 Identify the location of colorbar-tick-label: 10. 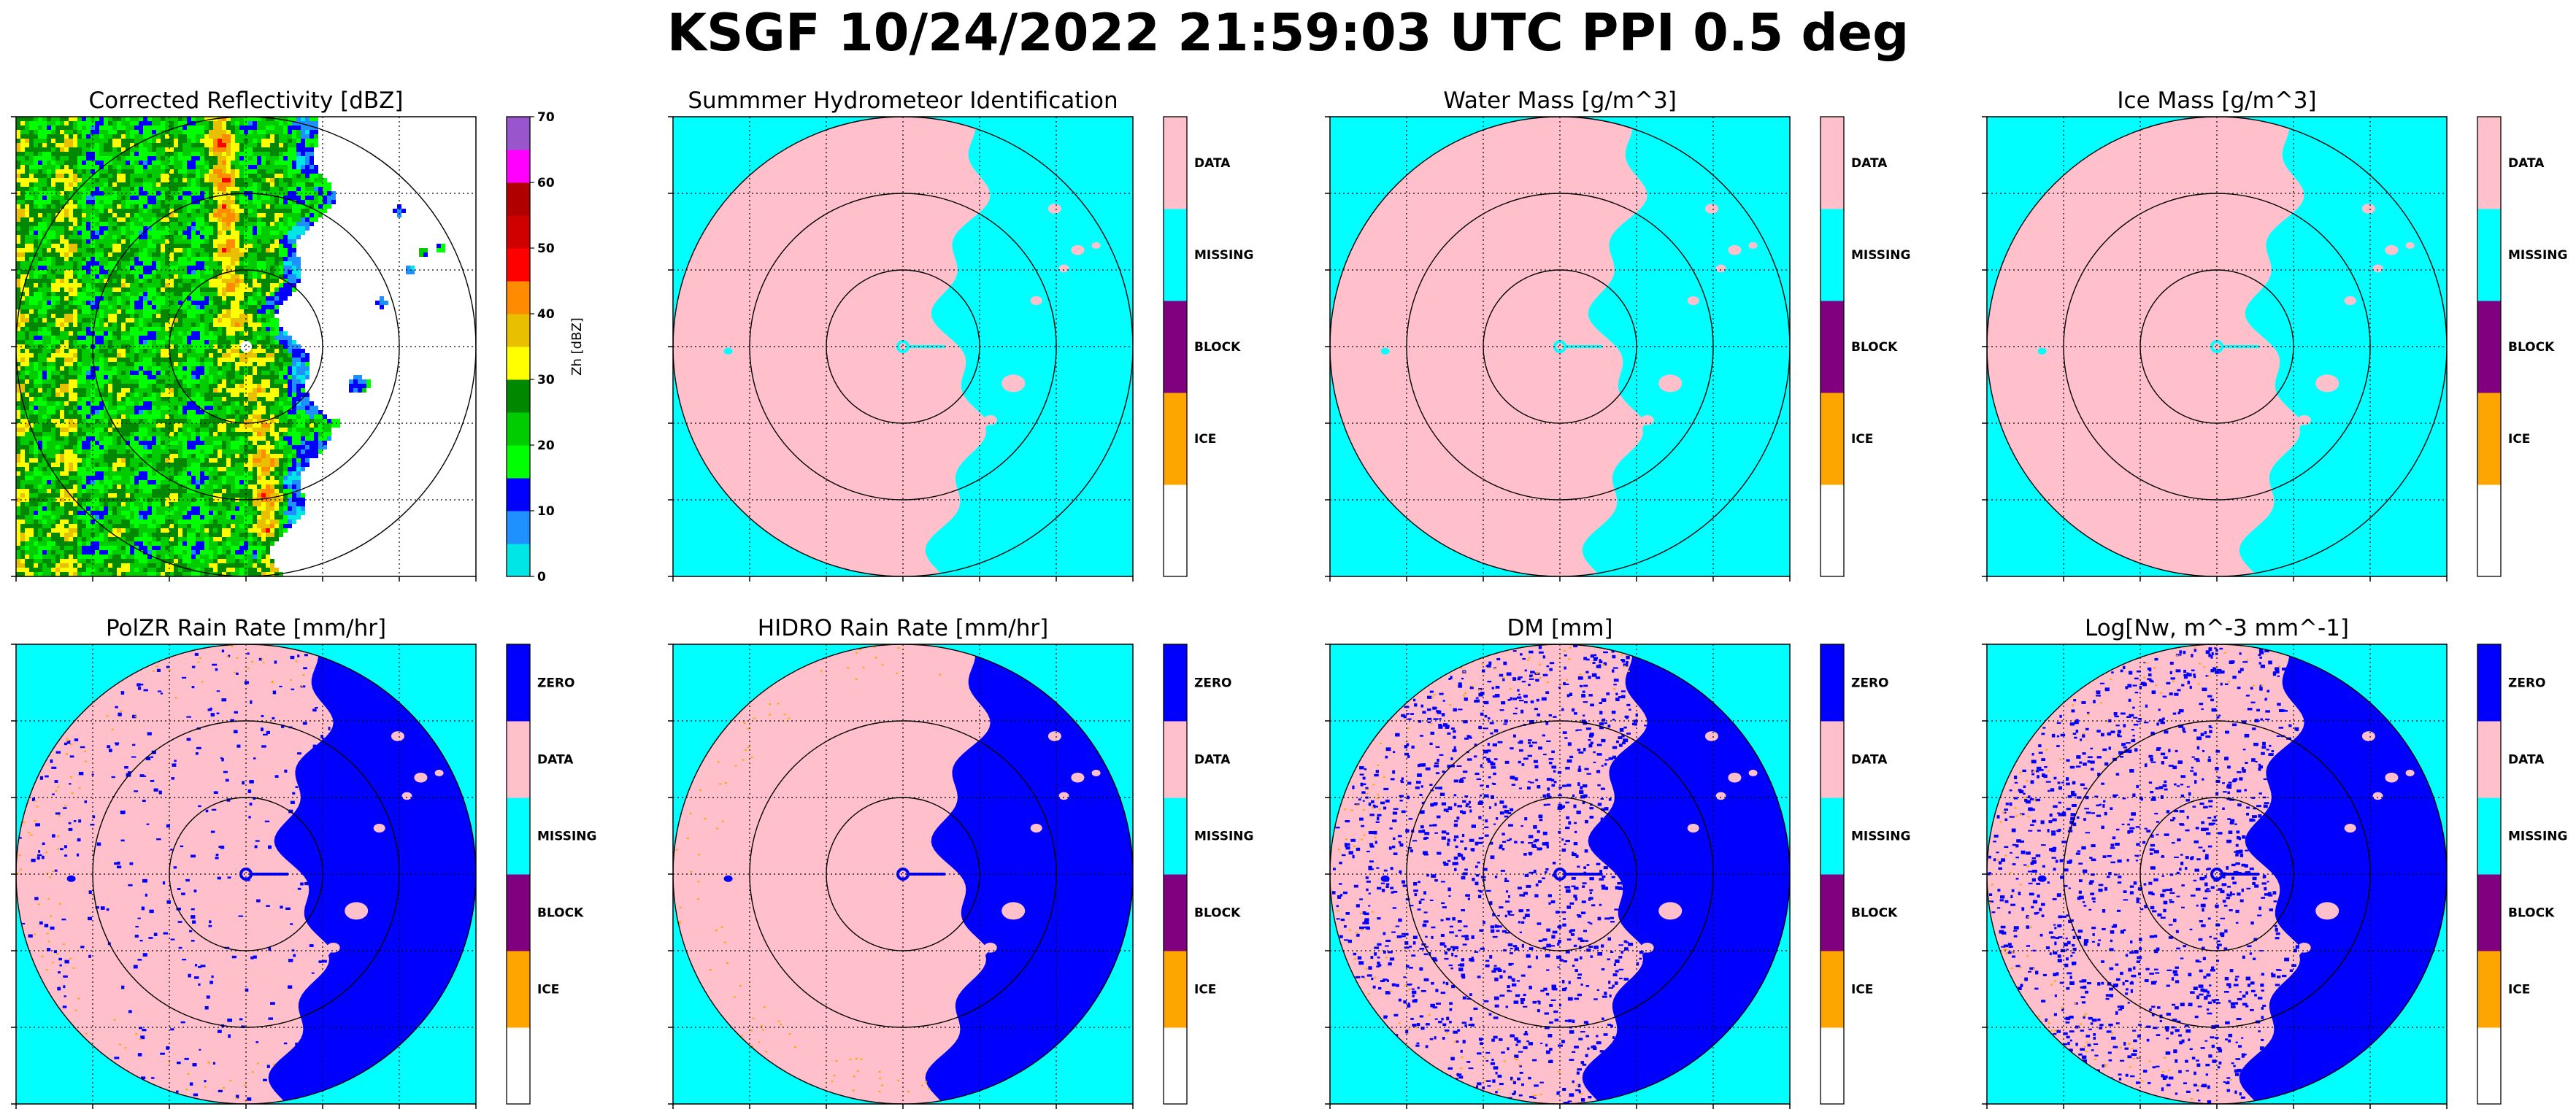
(546, 511).